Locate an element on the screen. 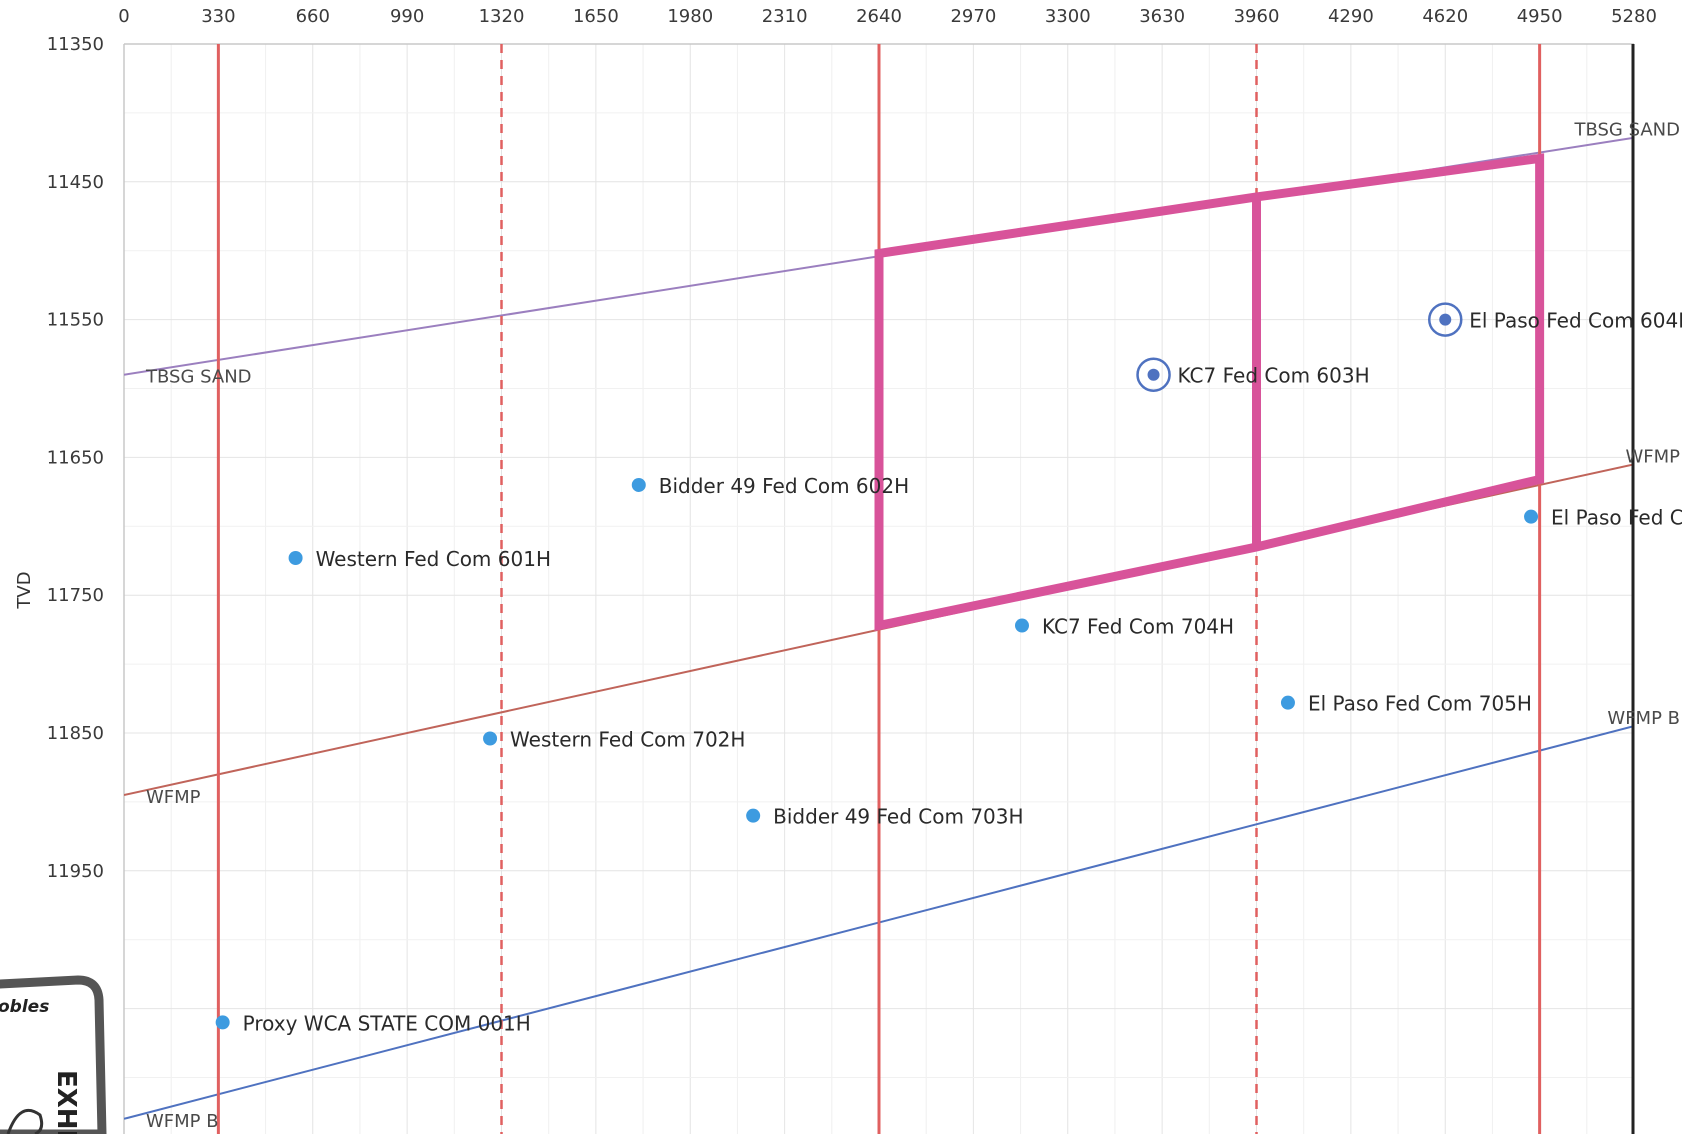 Image resolution: width=1682 pixels, height=1134 pixels. y-tick-label: 11750 is located at coordinates (75, 595).